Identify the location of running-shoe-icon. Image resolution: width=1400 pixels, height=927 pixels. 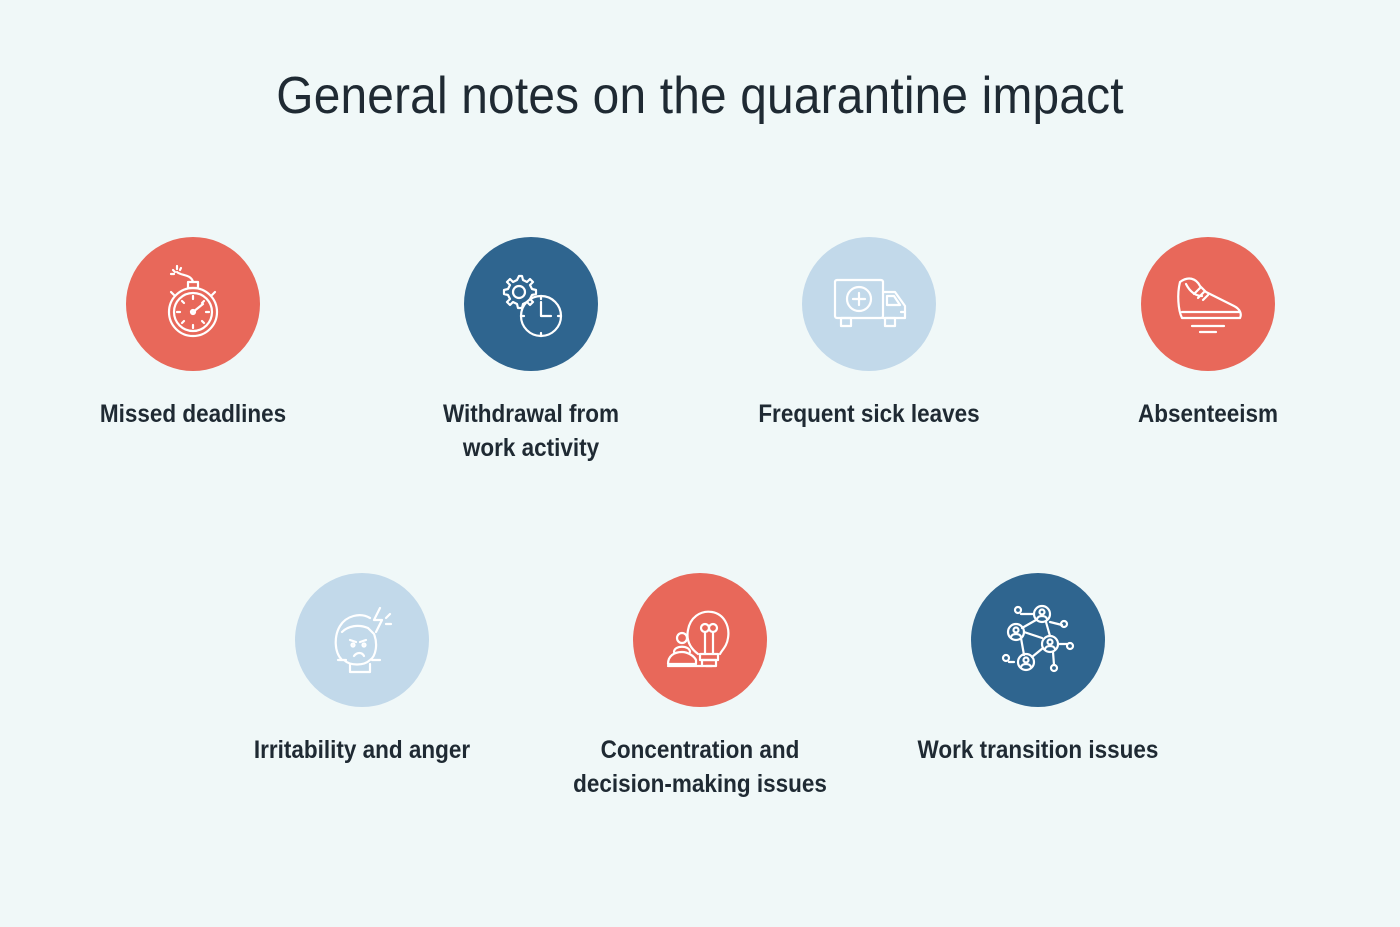
(1209, 305).